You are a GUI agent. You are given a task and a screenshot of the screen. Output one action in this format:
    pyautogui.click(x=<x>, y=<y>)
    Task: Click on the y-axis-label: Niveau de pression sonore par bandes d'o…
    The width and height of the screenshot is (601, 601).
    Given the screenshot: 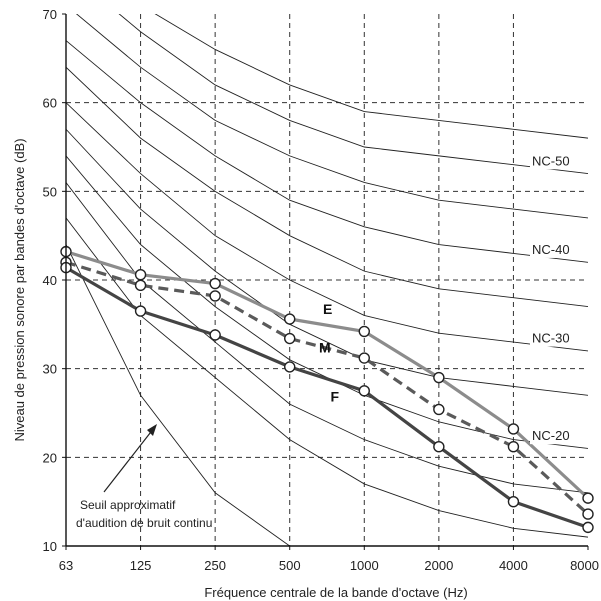 What is the action you would take?
    pyautogui.click(x=19, y=289)
    